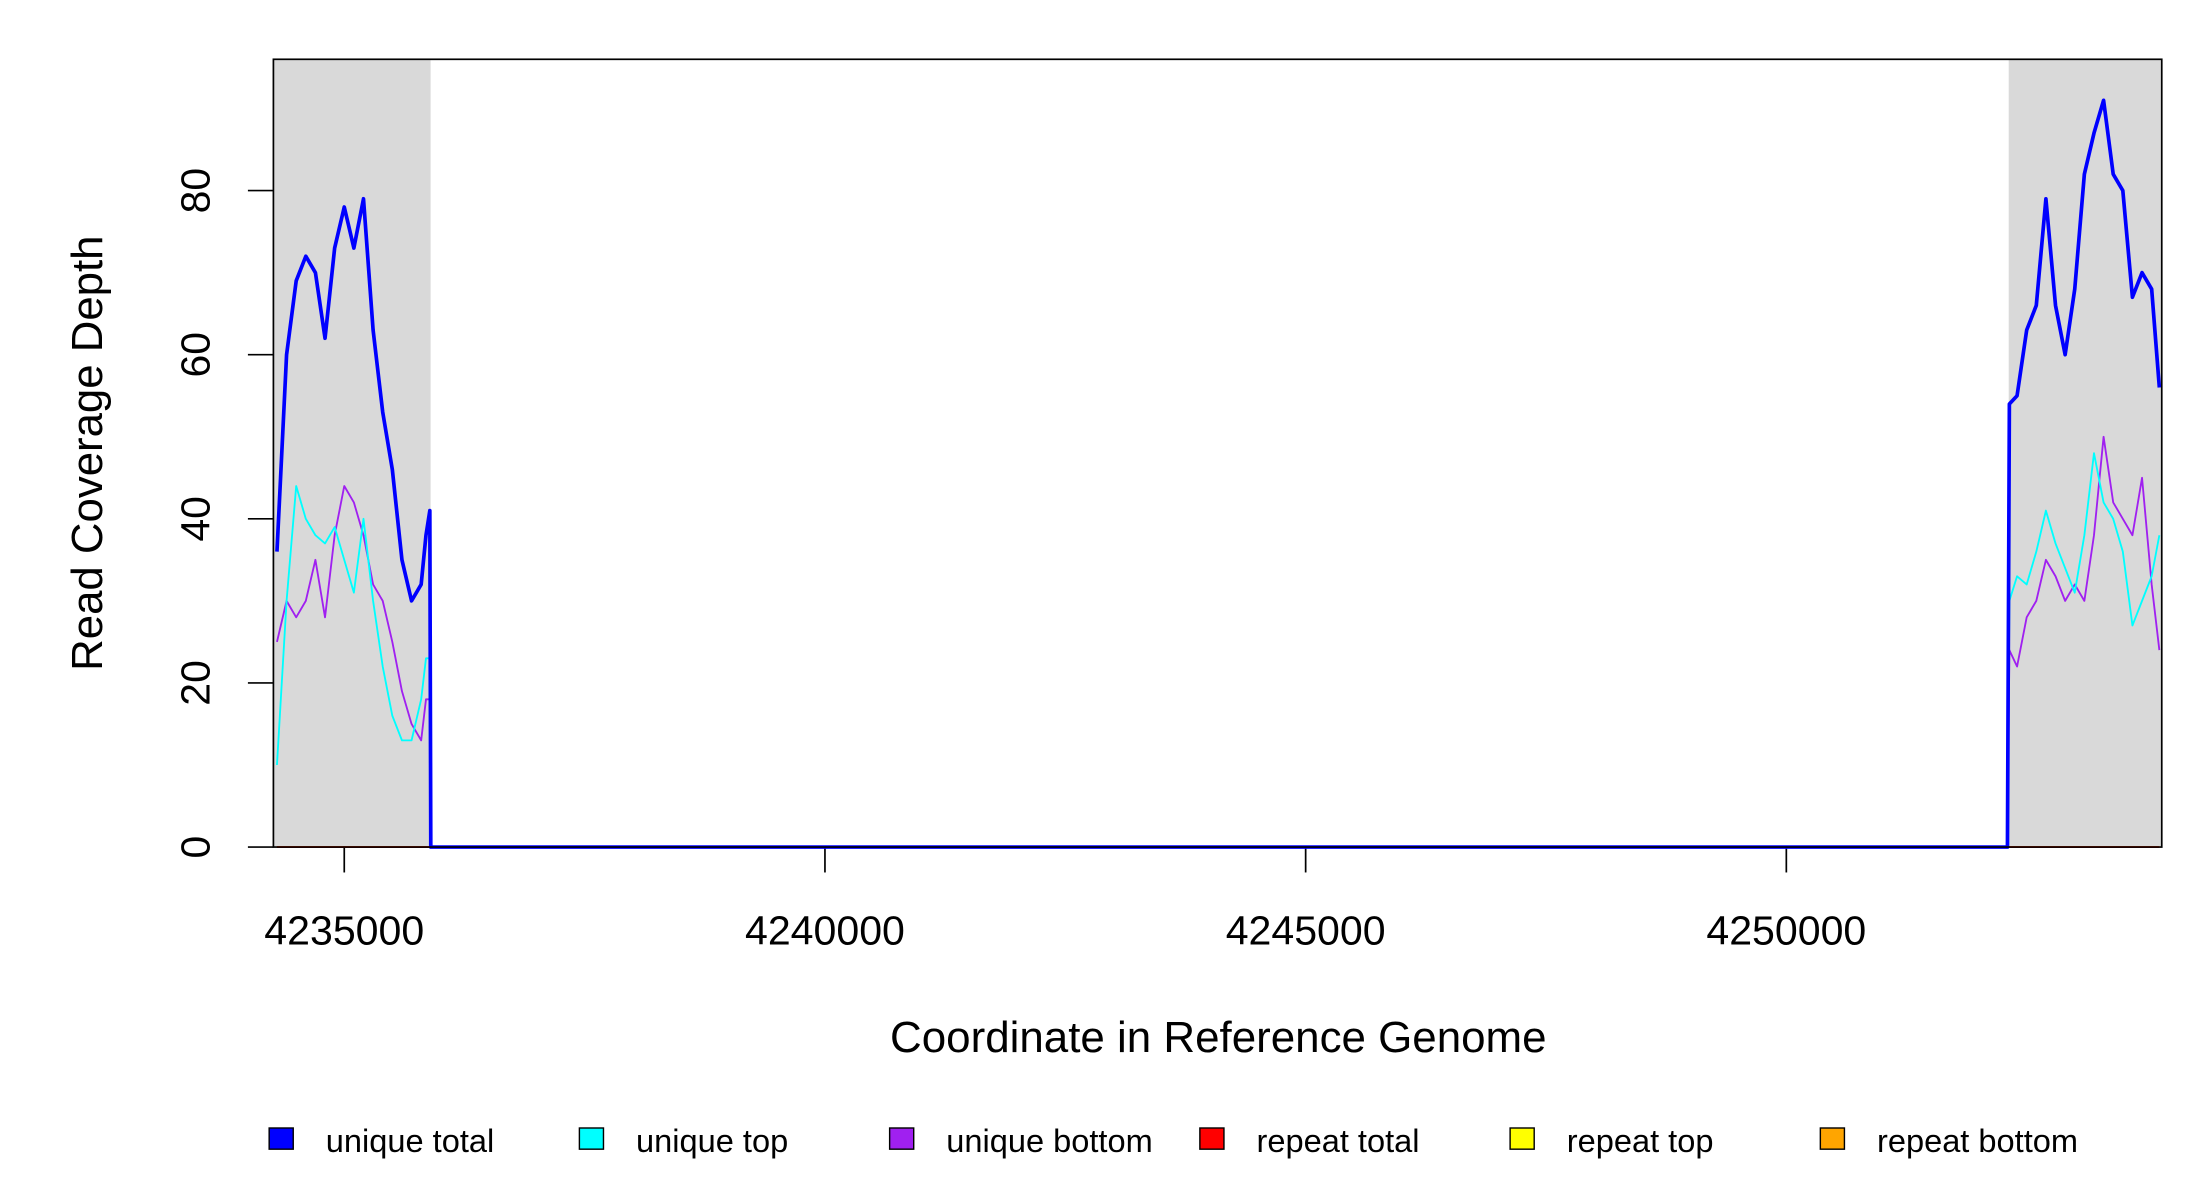 The height and width of the screenshot is (1200, 2200). Describe the element at coordinates (1338, 1141) in the screenshot. I see `legend-label: repeat total` at that location.